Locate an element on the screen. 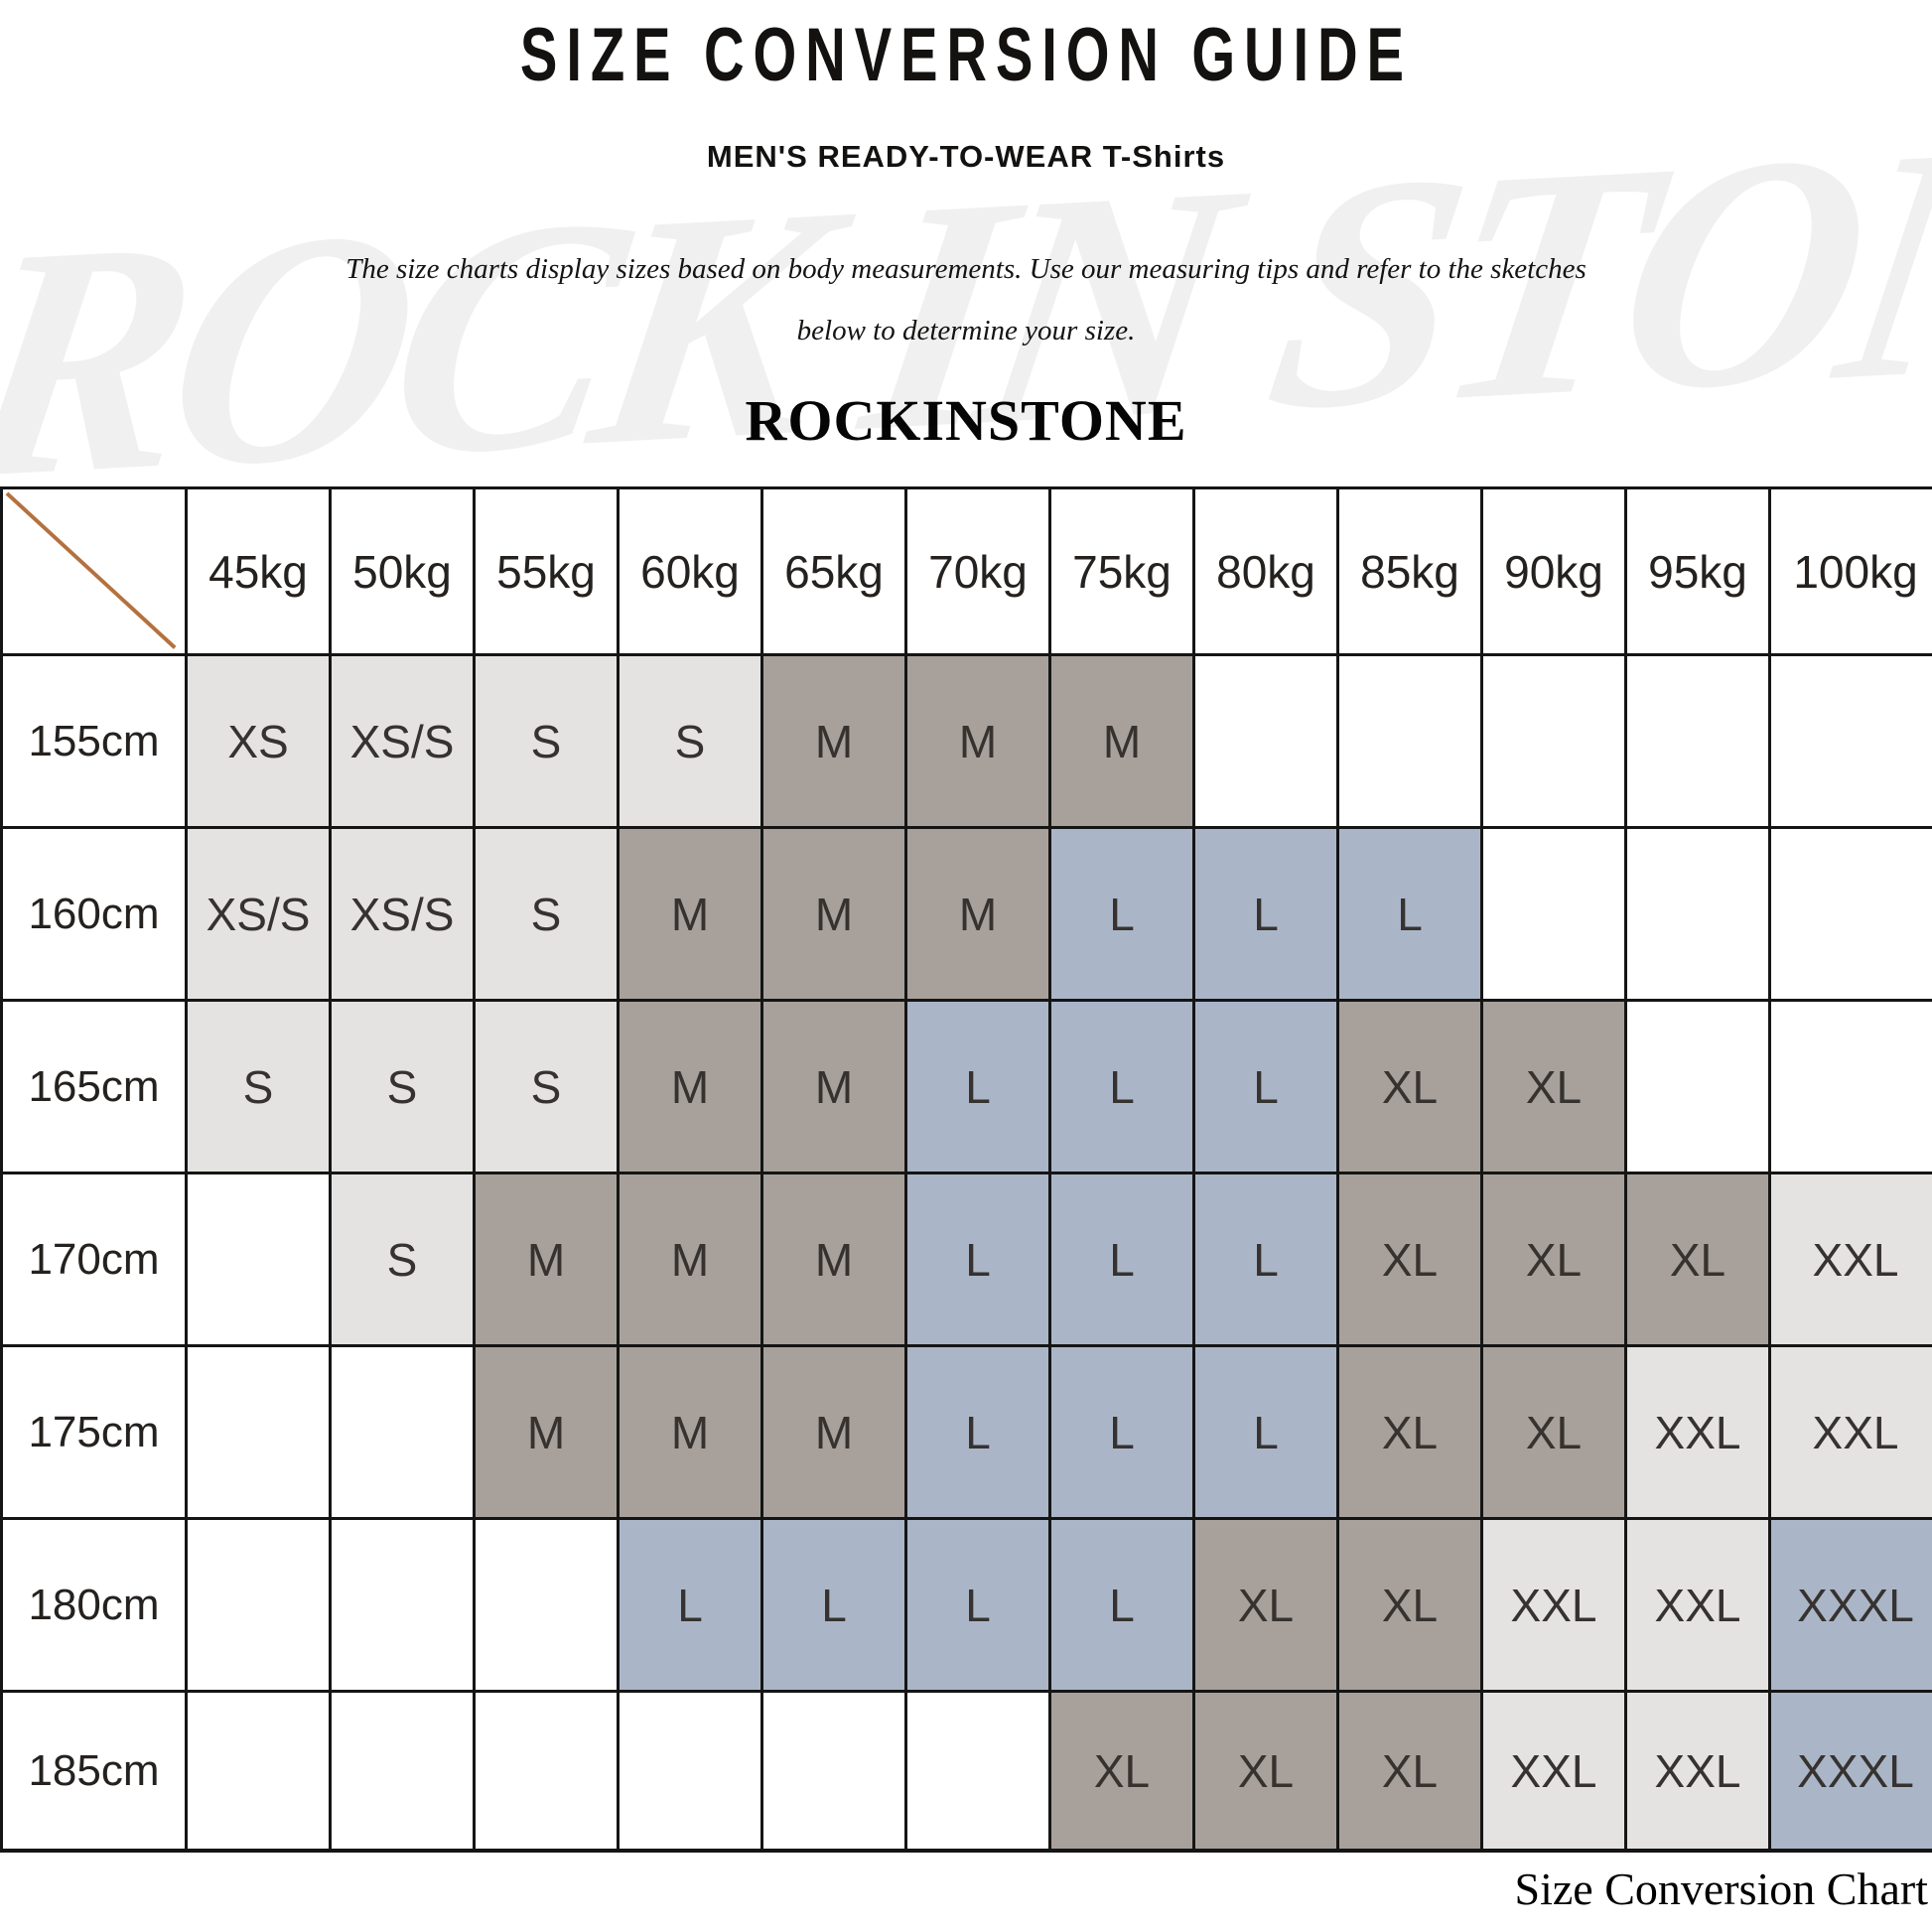 The height and width of the screenshot is (1932, 1932). table-row-175cm: 175cm M M M L L L XL XL XXL XXL is located at coordinates (966, 1432).